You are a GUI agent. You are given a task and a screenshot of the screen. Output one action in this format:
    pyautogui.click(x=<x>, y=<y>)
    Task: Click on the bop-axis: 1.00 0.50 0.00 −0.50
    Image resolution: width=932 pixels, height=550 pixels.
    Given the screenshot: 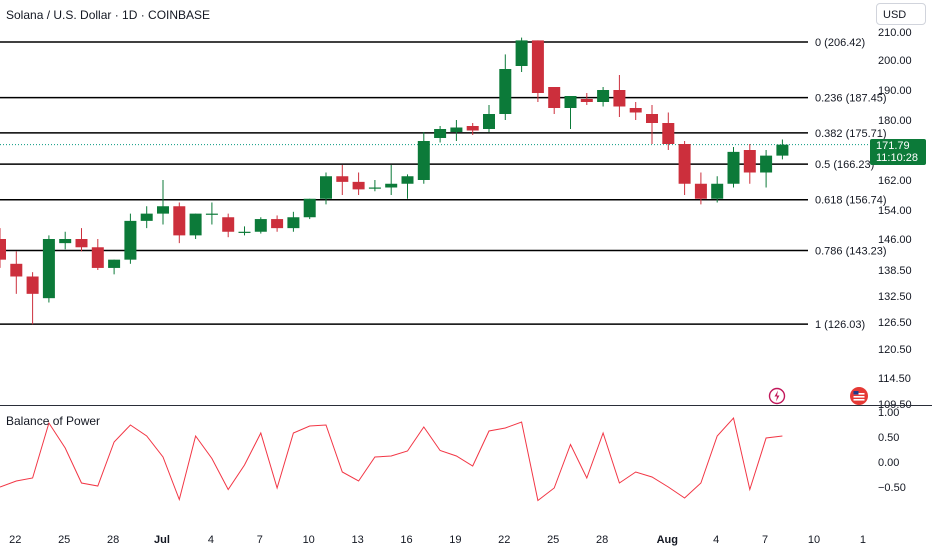 What is the action you would take?
    pyautogui.click(x=892, y=450)
    